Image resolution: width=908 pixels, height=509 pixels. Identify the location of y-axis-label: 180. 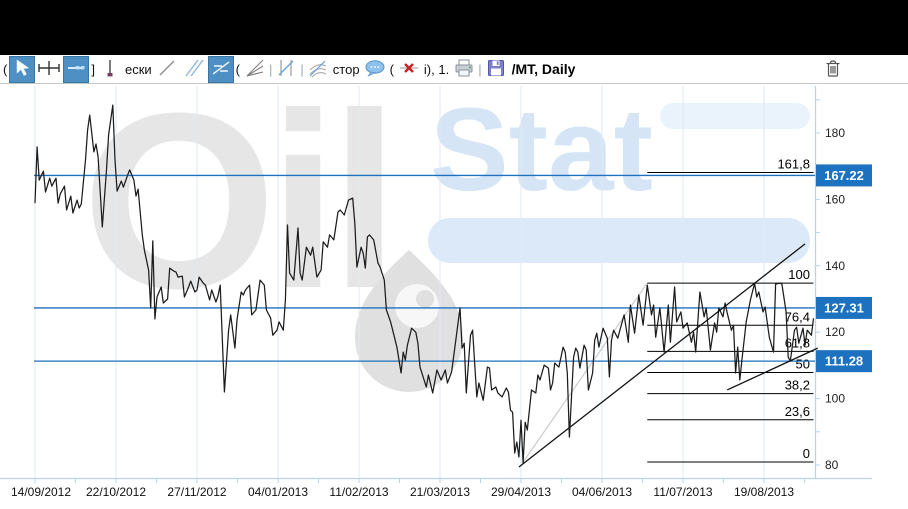
(835, 133).